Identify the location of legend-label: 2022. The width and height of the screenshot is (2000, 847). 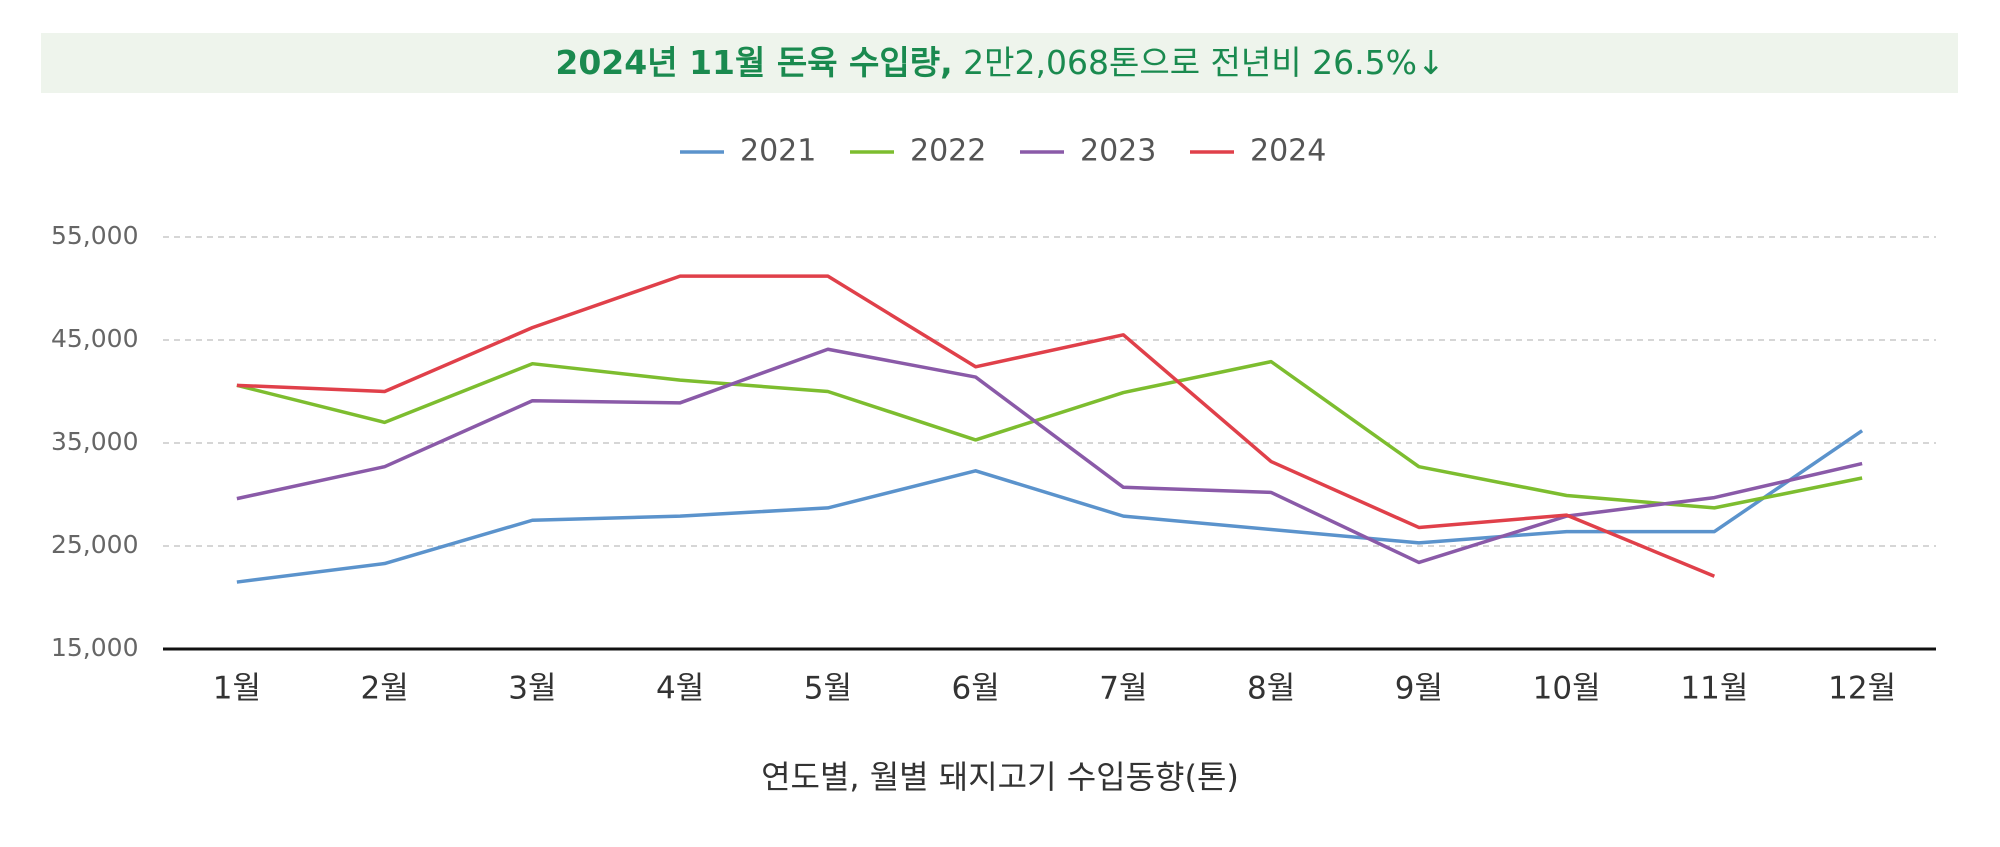
(948, 151).